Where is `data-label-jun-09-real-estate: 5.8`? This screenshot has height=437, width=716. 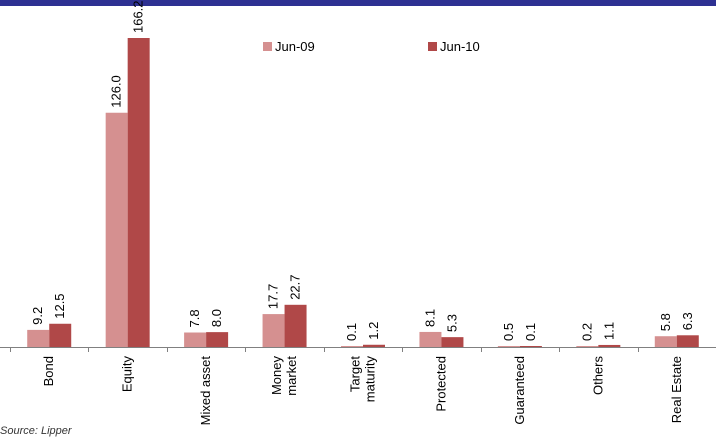 data-label-jun-09-real-estate: 5.8 is located at coordinates (665, 322).